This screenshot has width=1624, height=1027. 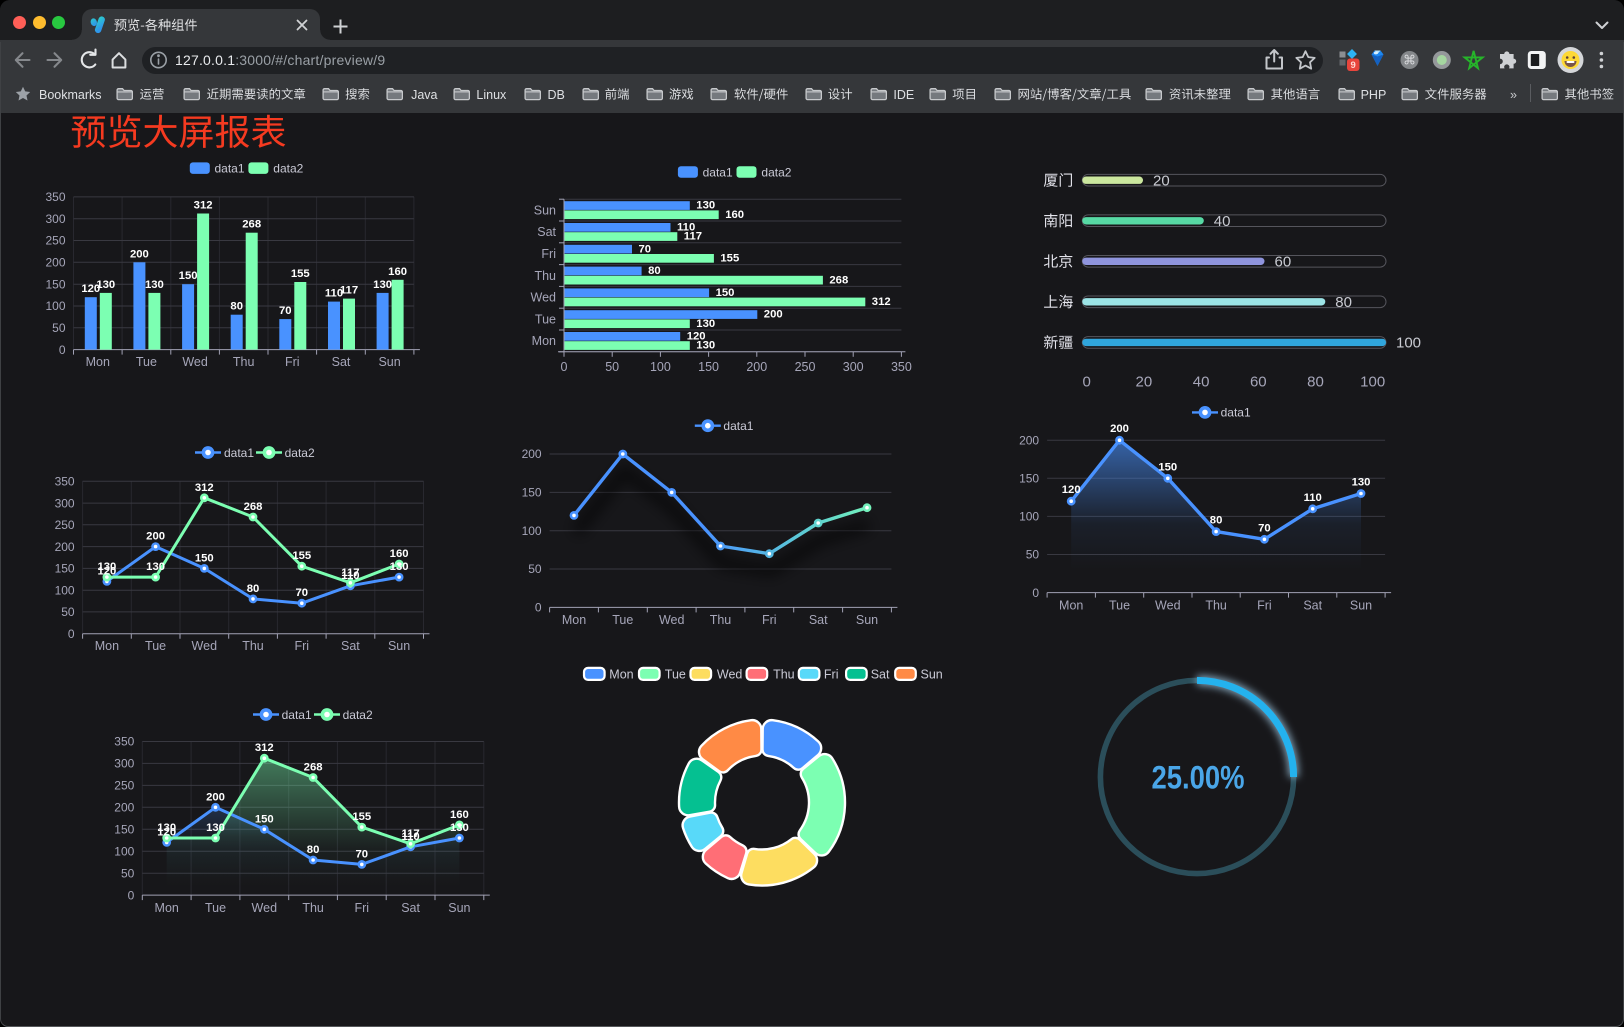 I want to click on svg-text: 40, so click(x=1222, y=221).